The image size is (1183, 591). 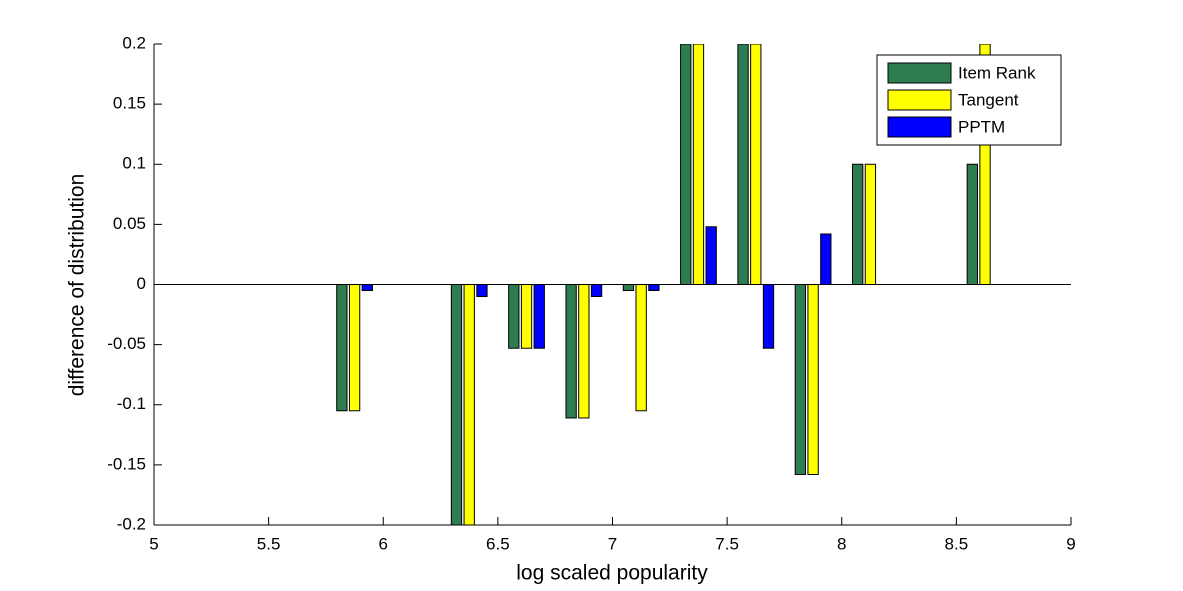 I want to click on x-tick-label: 5, so click(x=153, y=543).